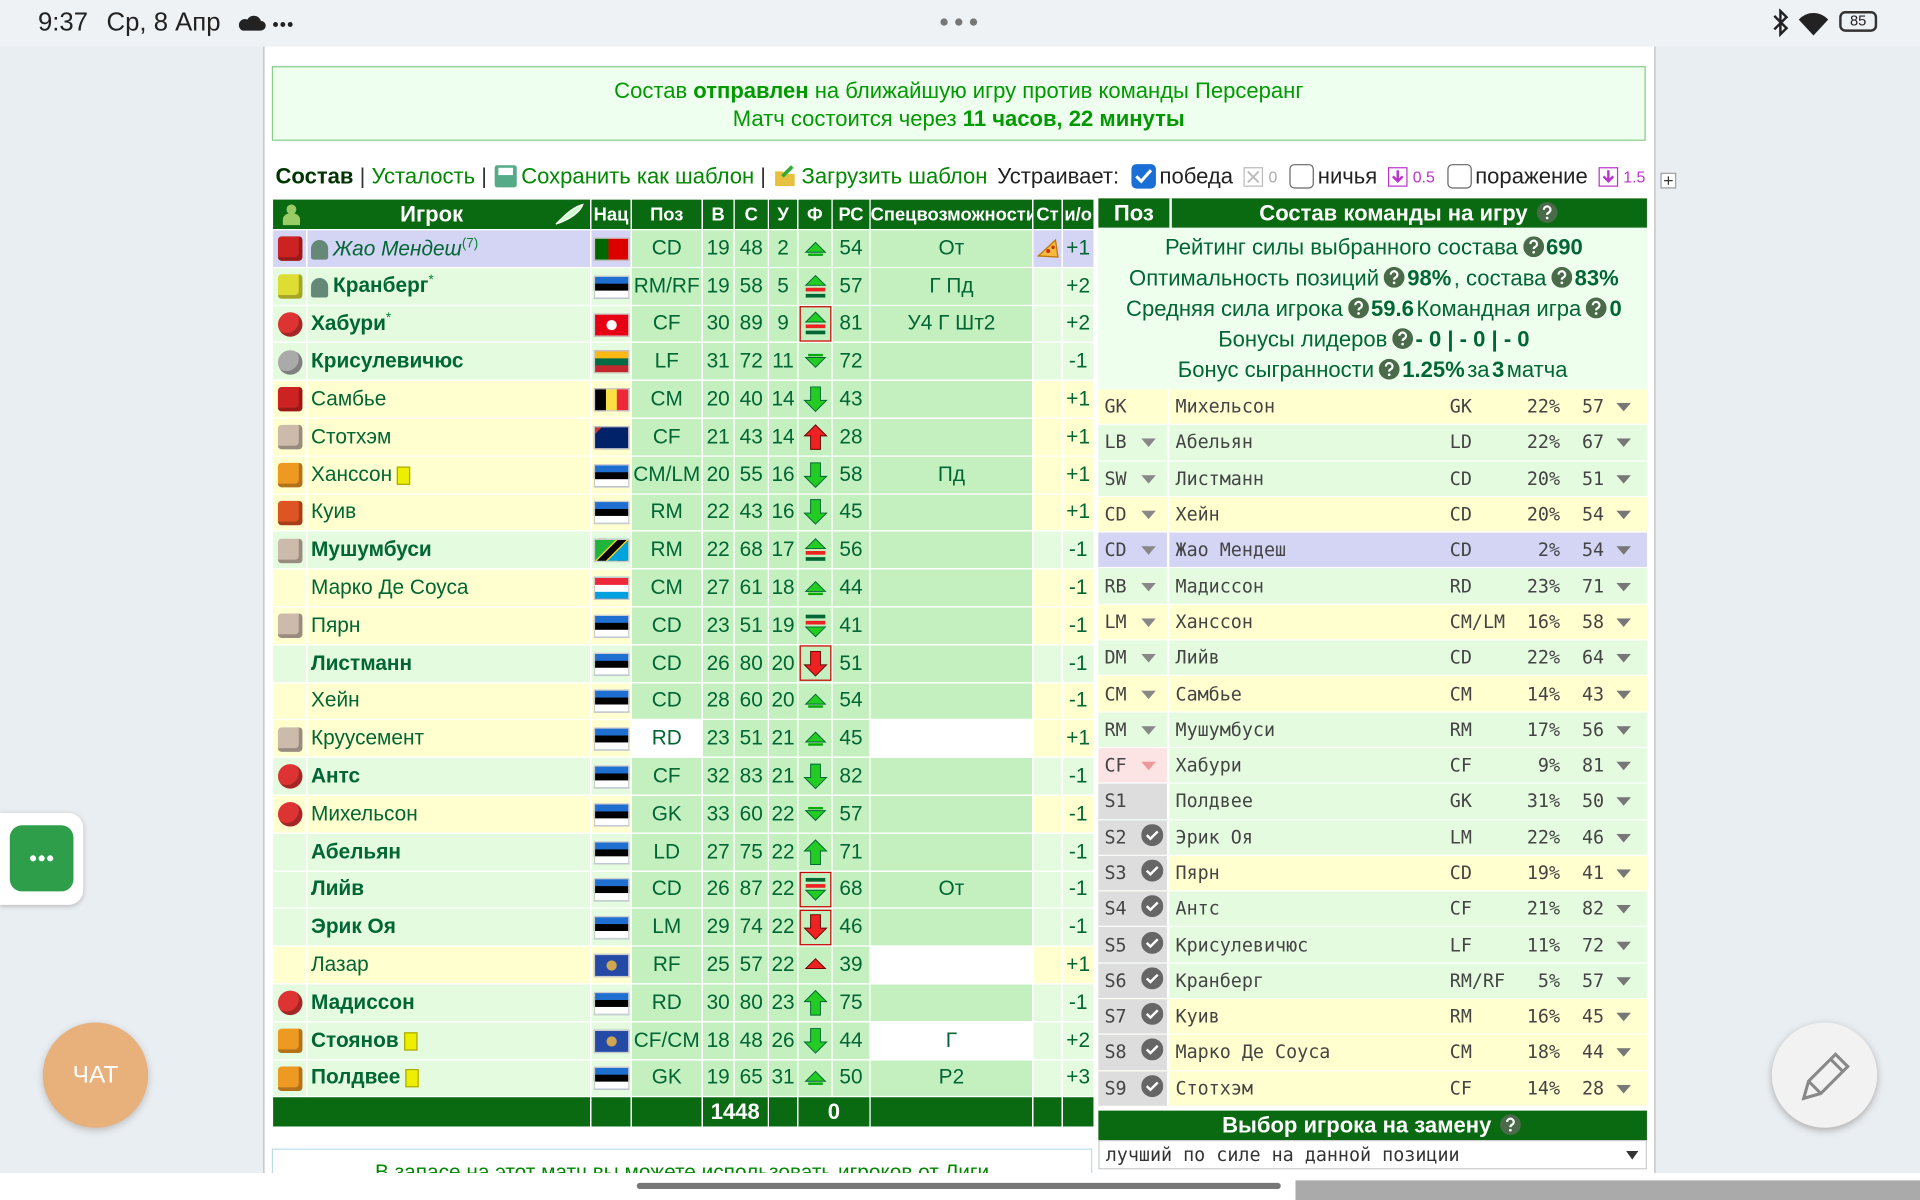 Image resolution: width=1920 pixels, height=1200 pixels. What do you see at coordinates (683, 588) in the screenshot?
I see `player-row: Марко Де Соуса CM 27 61 18 44 -1` at bounding box center [683, 588].